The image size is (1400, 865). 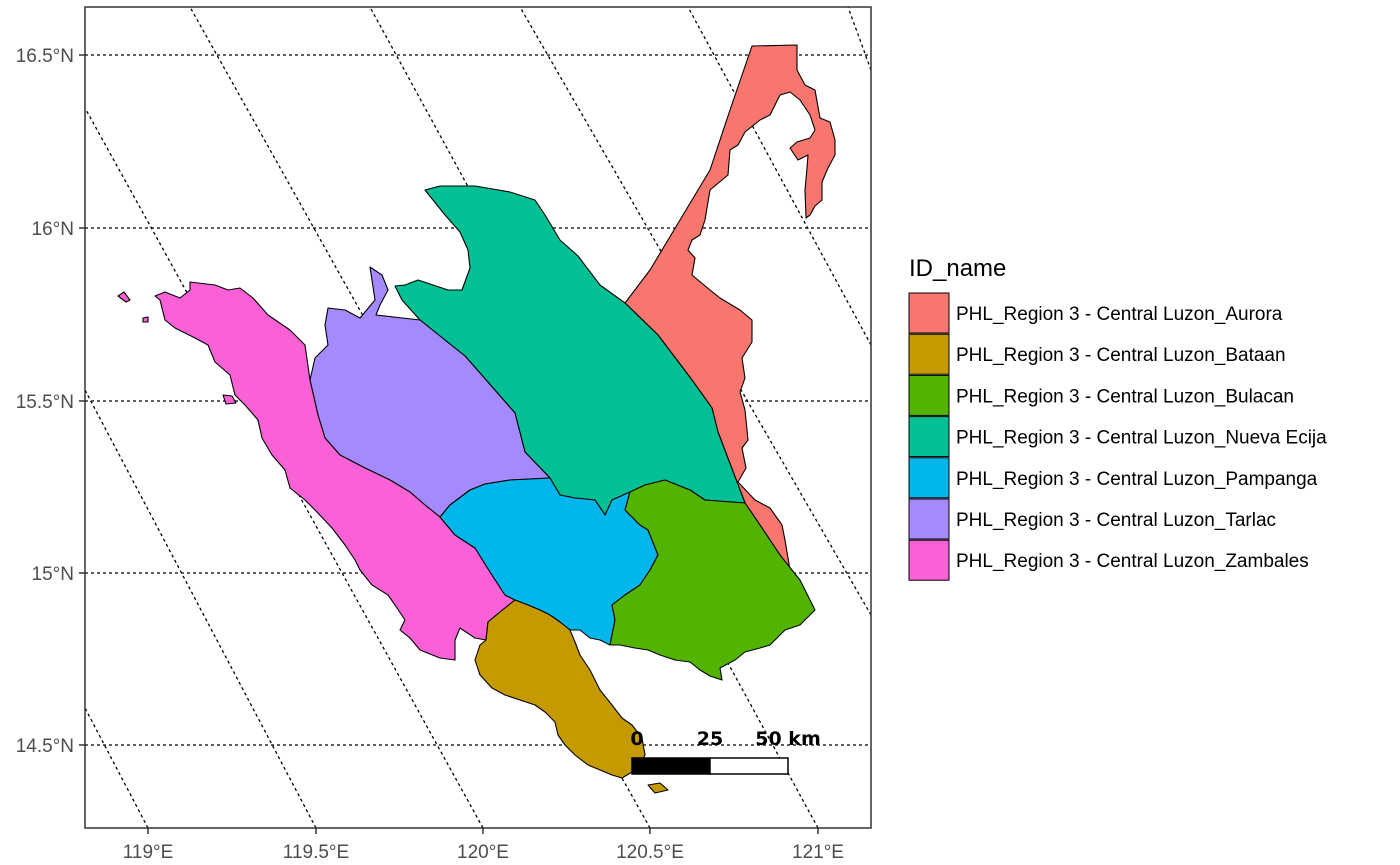 What do you see at coordinates (859, 39) in the screenshot?
I see `graticule-line-122-5e` at bounding box center [859, 39].